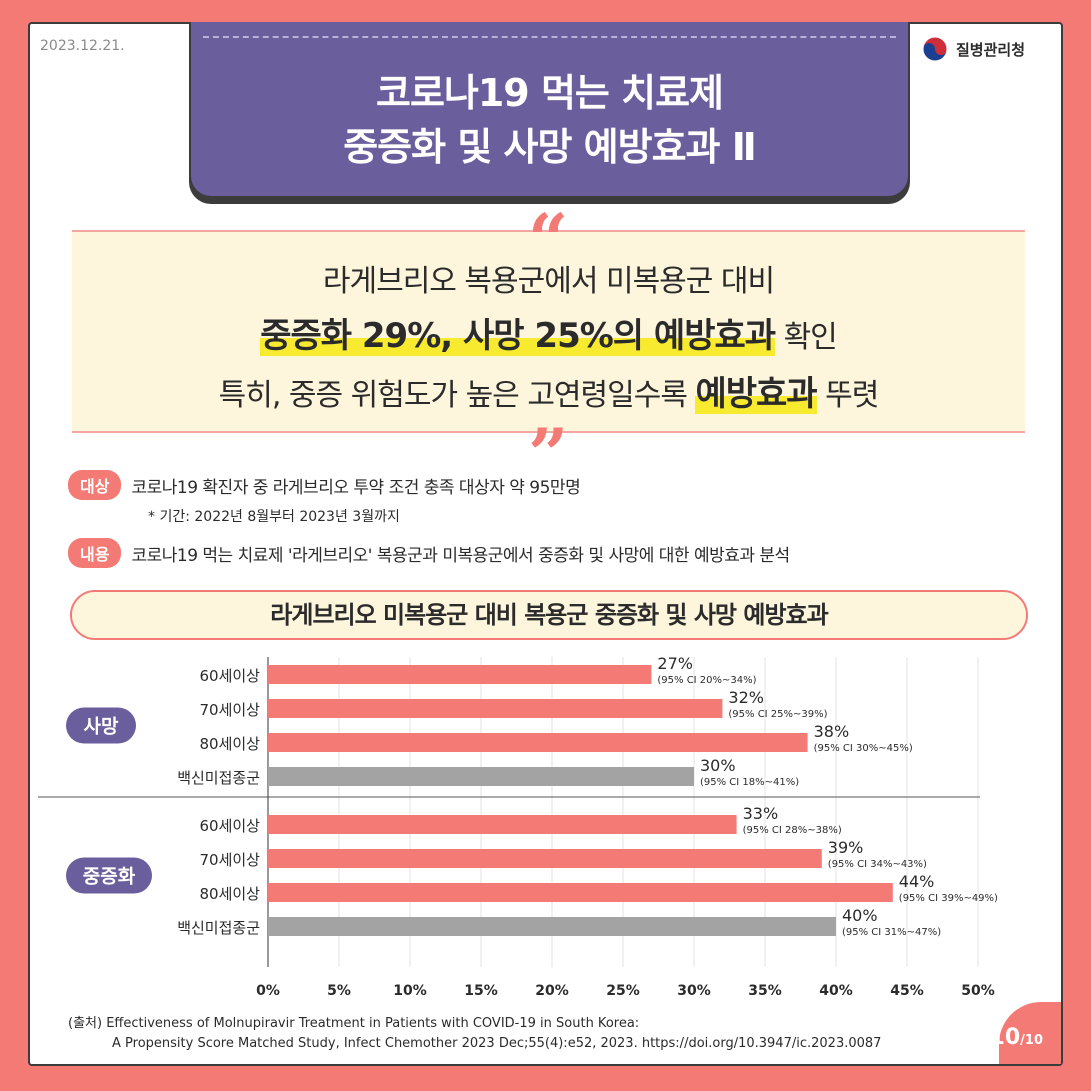  I want to click on ci-label: (95% CI 39%~49%), so click(948, 898).